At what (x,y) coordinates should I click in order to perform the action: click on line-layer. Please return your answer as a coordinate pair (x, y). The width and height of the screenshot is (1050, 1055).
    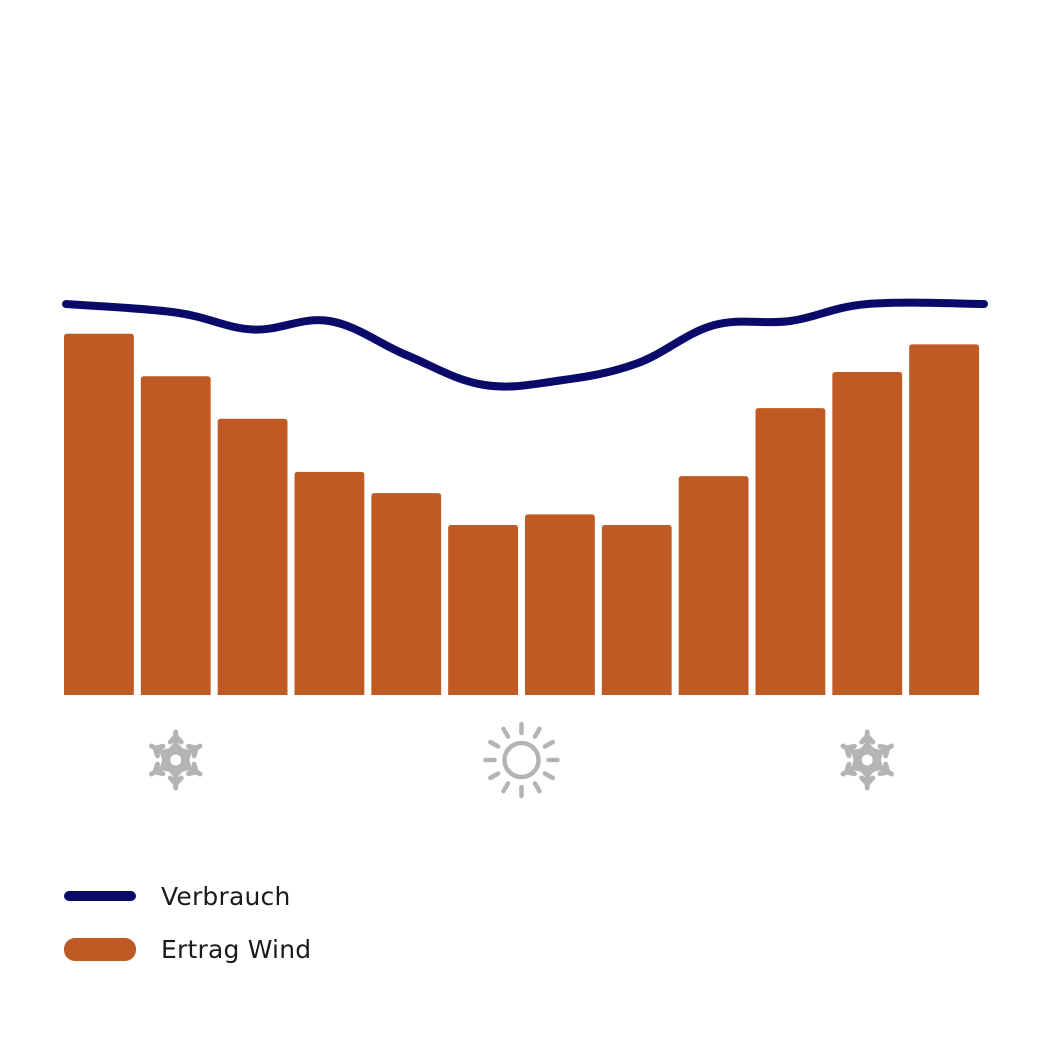
    Looking at the image, I should click on (525, 344).